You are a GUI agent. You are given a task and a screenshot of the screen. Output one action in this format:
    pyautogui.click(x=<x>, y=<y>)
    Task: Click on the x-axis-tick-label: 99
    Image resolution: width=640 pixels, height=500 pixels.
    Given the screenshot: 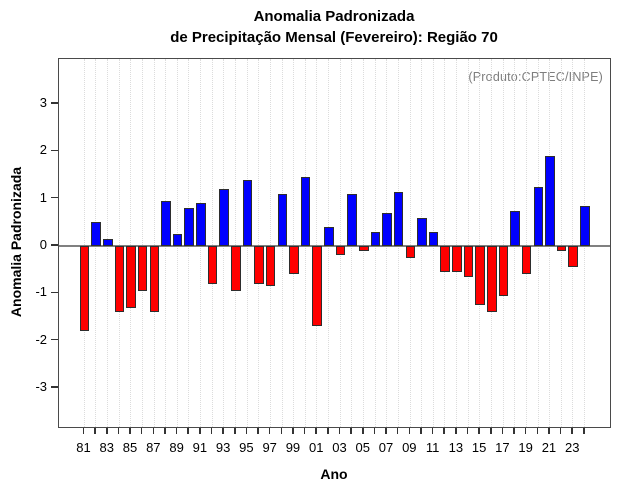 What is the action you would take?
    pyautogui.click(x=293, y=447)
    